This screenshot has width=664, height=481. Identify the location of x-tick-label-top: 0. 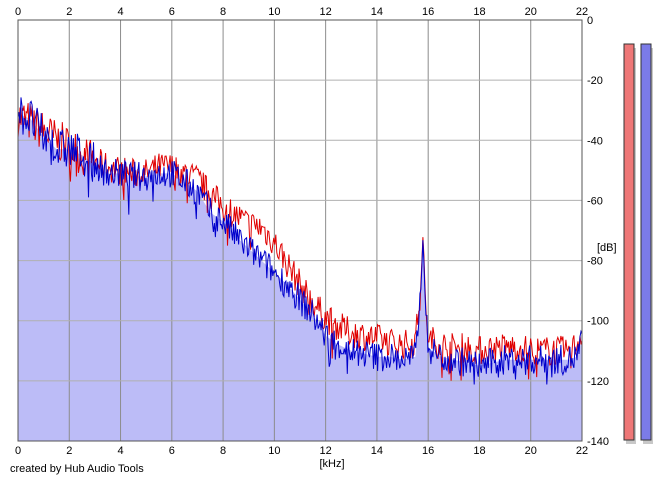
(18, 12).